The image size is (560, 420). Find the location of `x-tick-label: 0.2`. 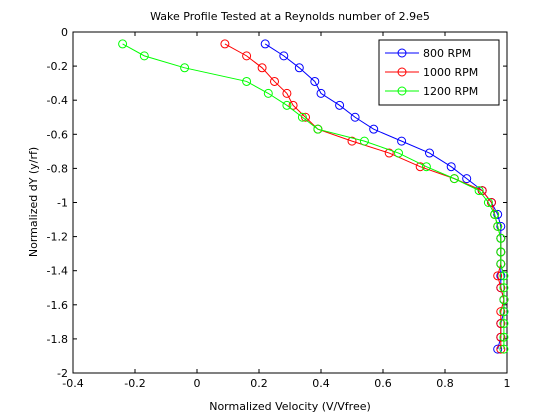

x-tick-label: 0.2 is located at coordinates (259, 383).